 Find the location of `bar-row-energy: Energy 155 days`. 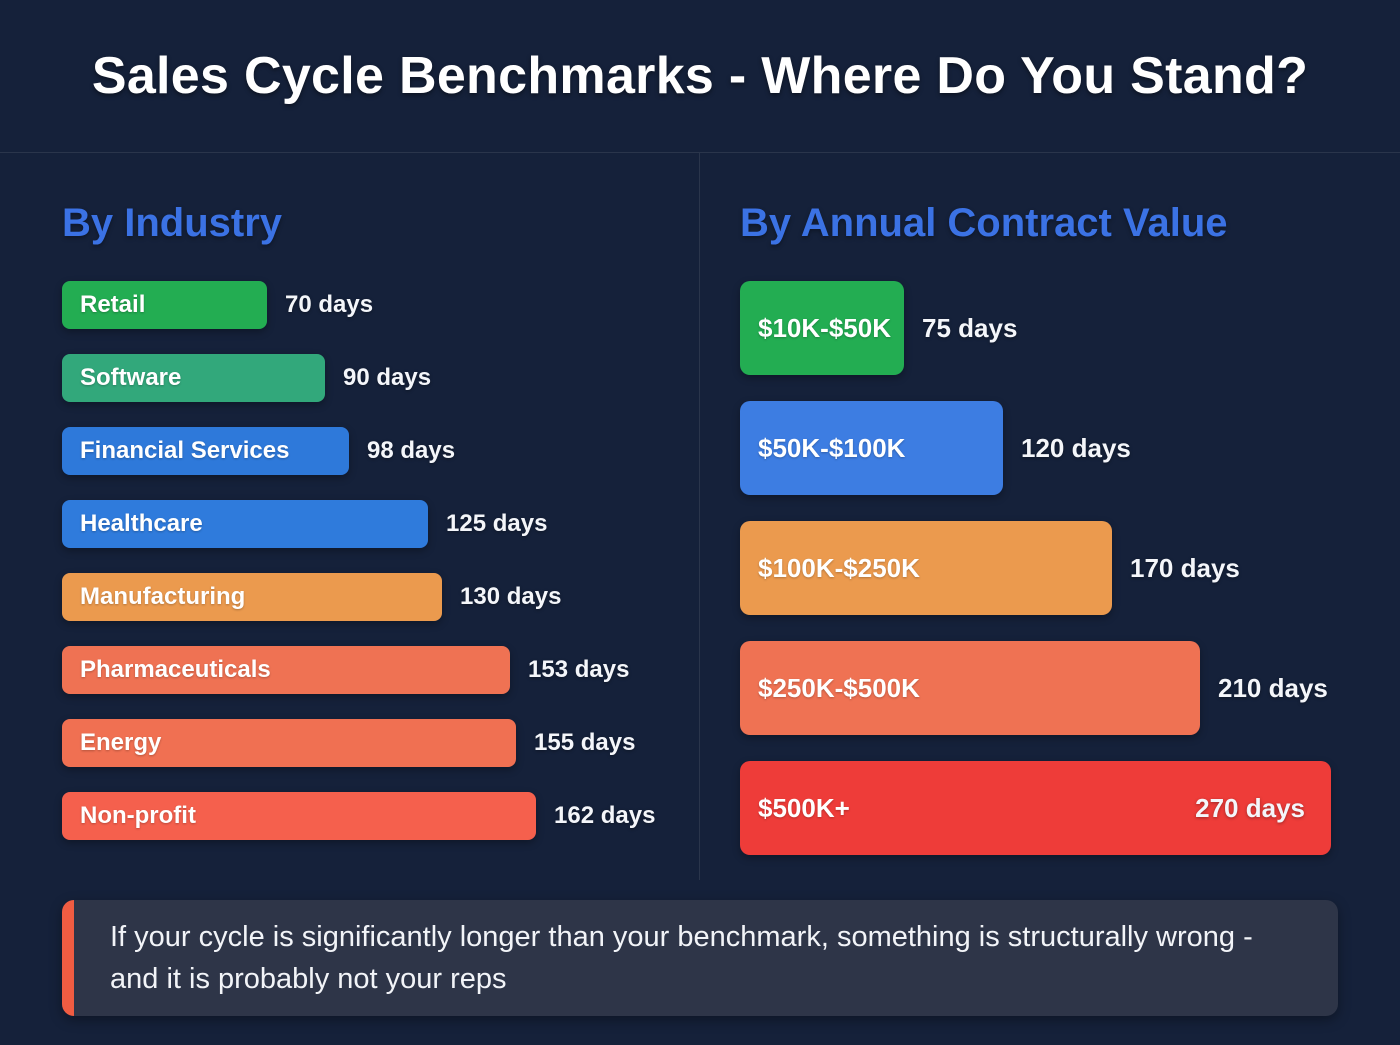

bar-row-energy: Energy 155 days is located at coordinates (372, 743).